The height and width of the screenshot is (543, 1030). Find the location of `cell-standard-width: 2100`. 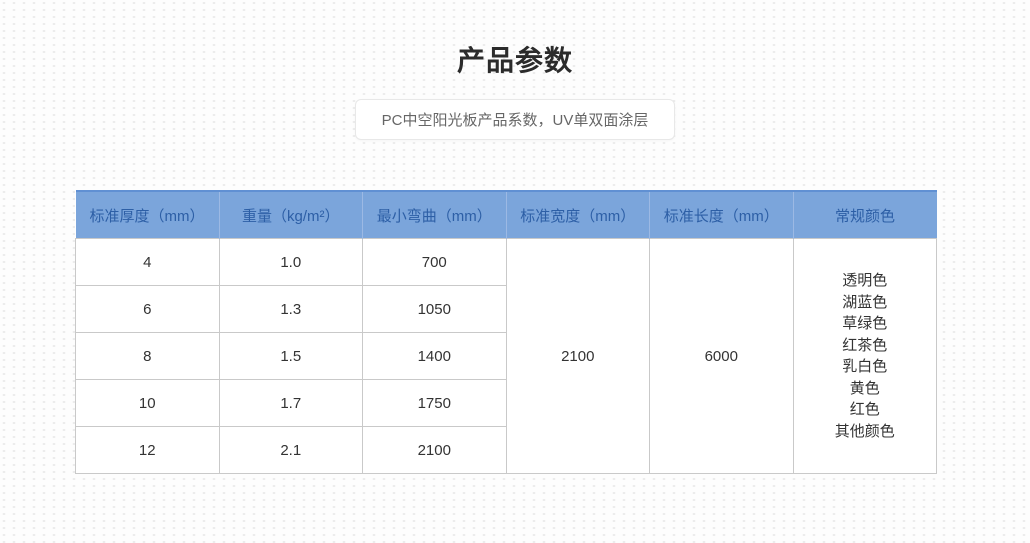

cell-standard-width: 2100 is located at coordinates (577, 356).